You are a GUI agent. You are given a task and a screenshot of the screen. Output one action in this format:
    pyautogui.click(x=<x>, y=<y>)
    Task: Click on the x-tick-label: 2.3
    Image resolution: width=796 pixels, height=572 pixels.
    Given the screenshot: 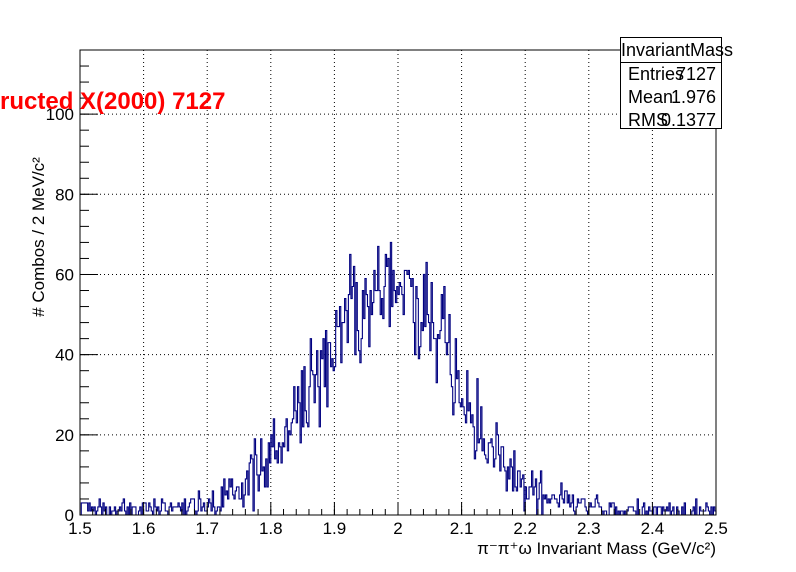 What is the action you would take?
    pyautogui.click(x=589, y=528)
    